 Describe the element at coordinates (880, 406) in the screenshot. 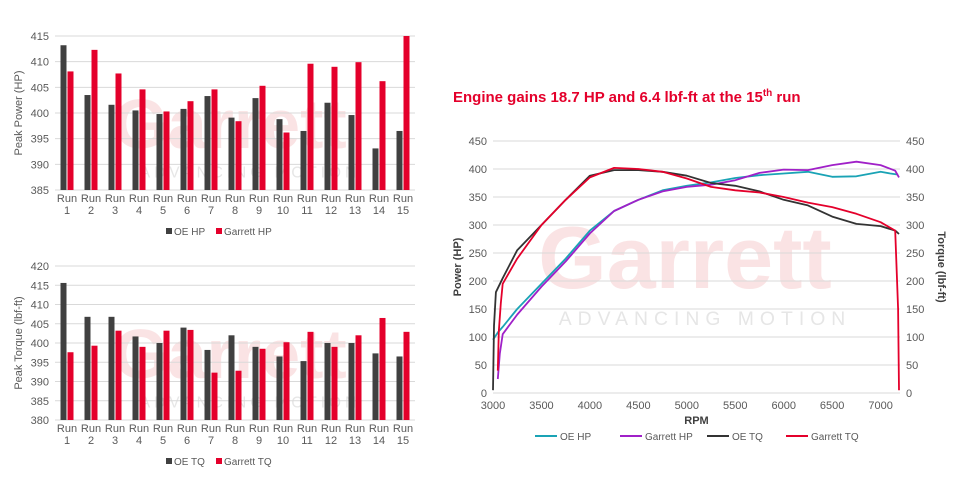

I see `x-tick-label: 7000` at that location.